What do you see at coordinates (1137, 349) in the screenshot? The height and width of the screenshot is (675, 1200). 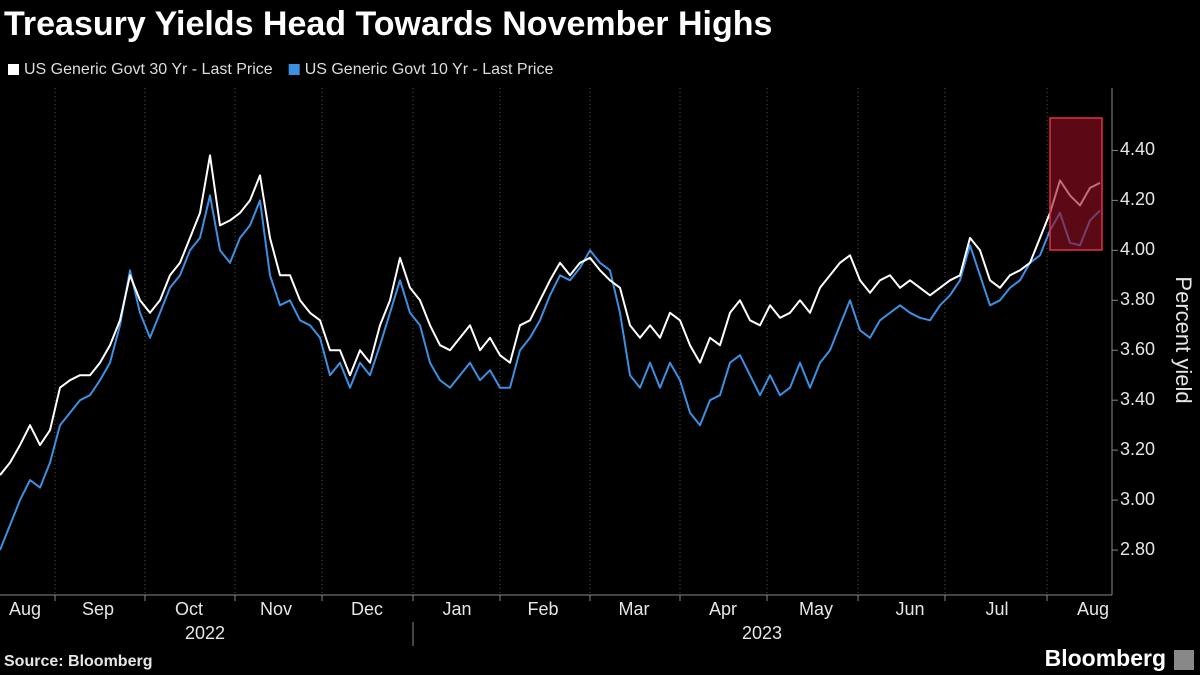 I see `y-tick-label: 3.60` at bounding box center [1137, 349].